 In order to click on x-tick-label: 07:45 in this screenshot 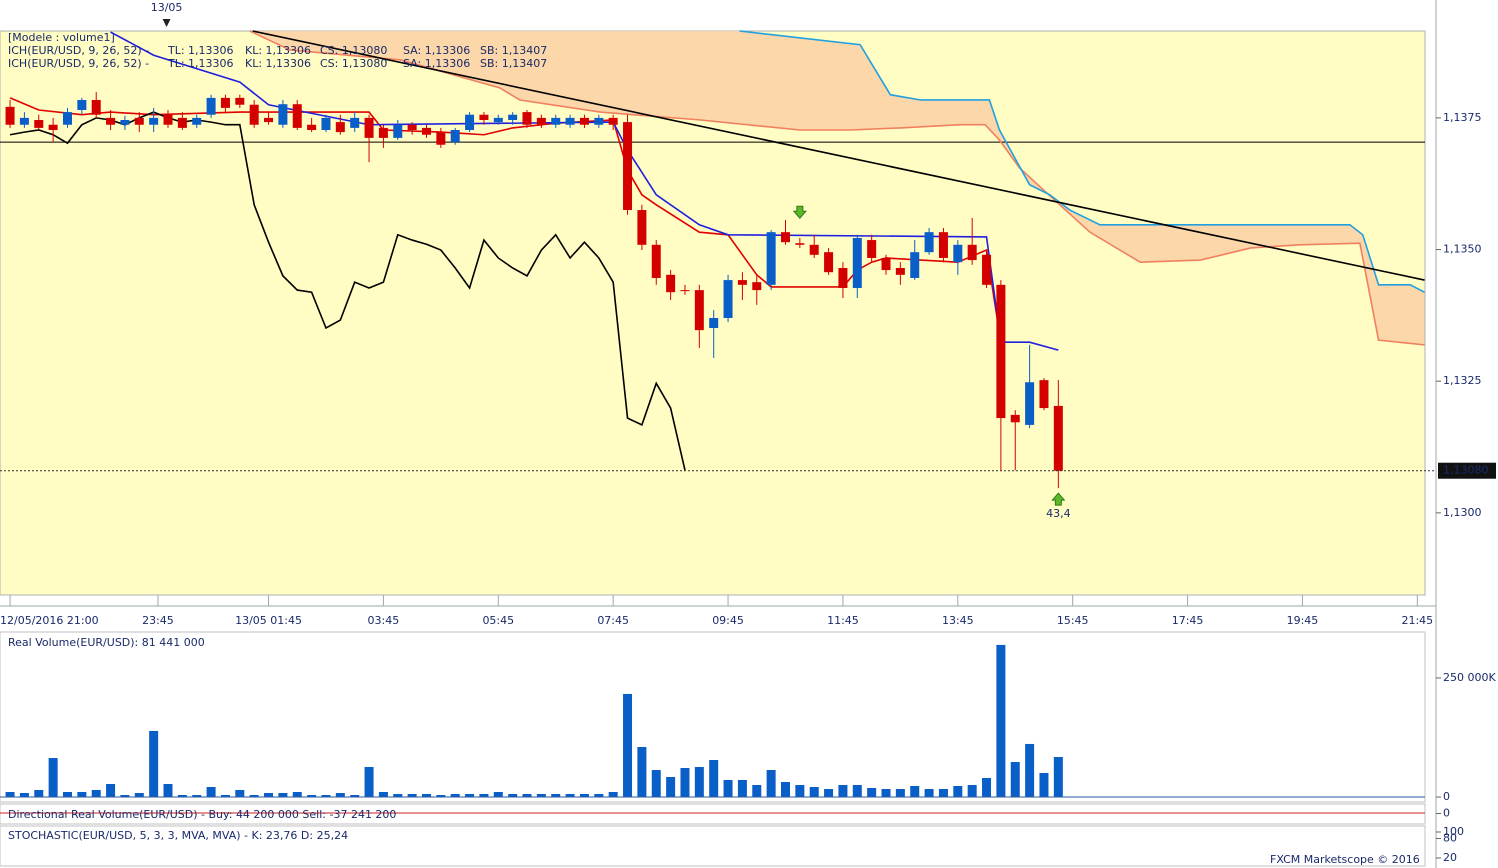, I will do `click(613, 620)`.